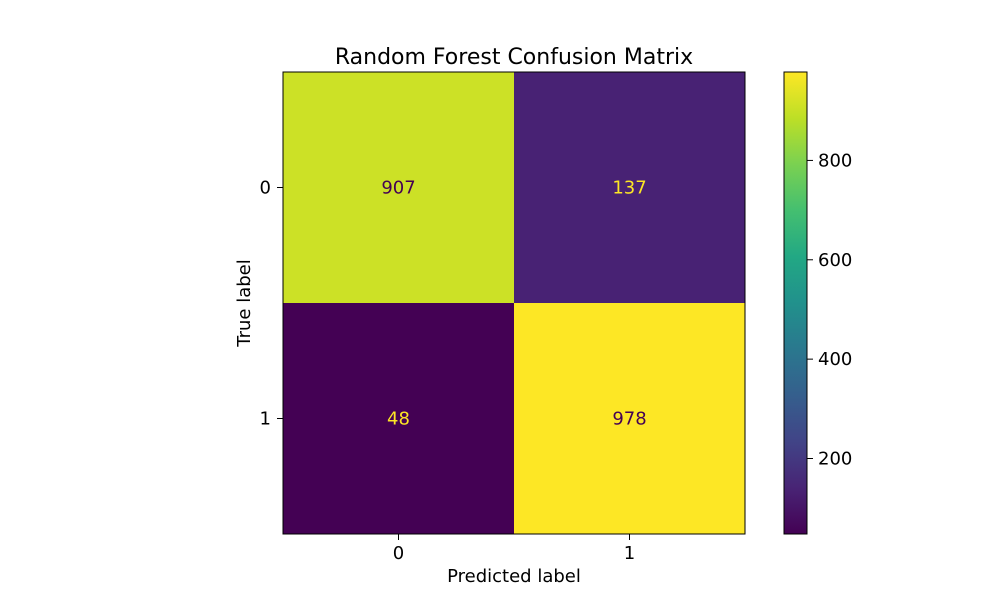 The image size is (1000, 600). Describe the element at coordinates (629, 553) in the screenshot. I see `x-tick-label-1: 1` at that location.